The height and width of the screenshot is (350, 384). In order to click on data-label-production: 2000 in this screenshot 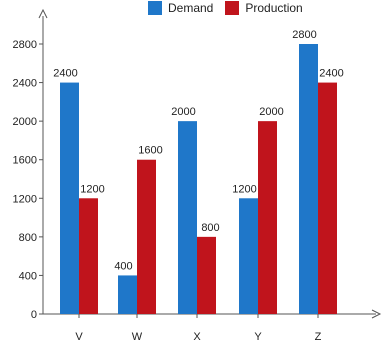, I will do `click(271, 112)`.